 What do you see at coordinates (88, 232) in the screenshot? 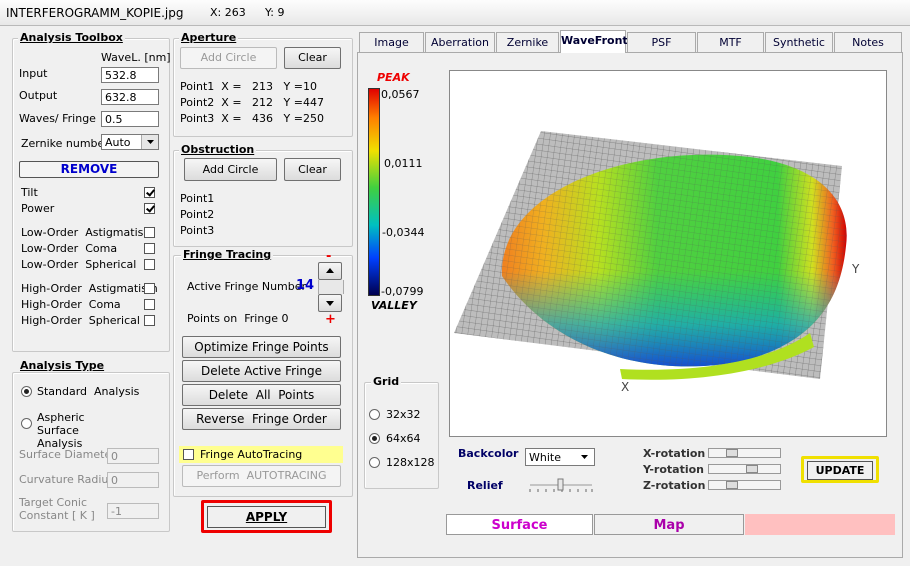
I see `checkbox-label: Low-Order Astigmatism` at bounding box center [88, 232].